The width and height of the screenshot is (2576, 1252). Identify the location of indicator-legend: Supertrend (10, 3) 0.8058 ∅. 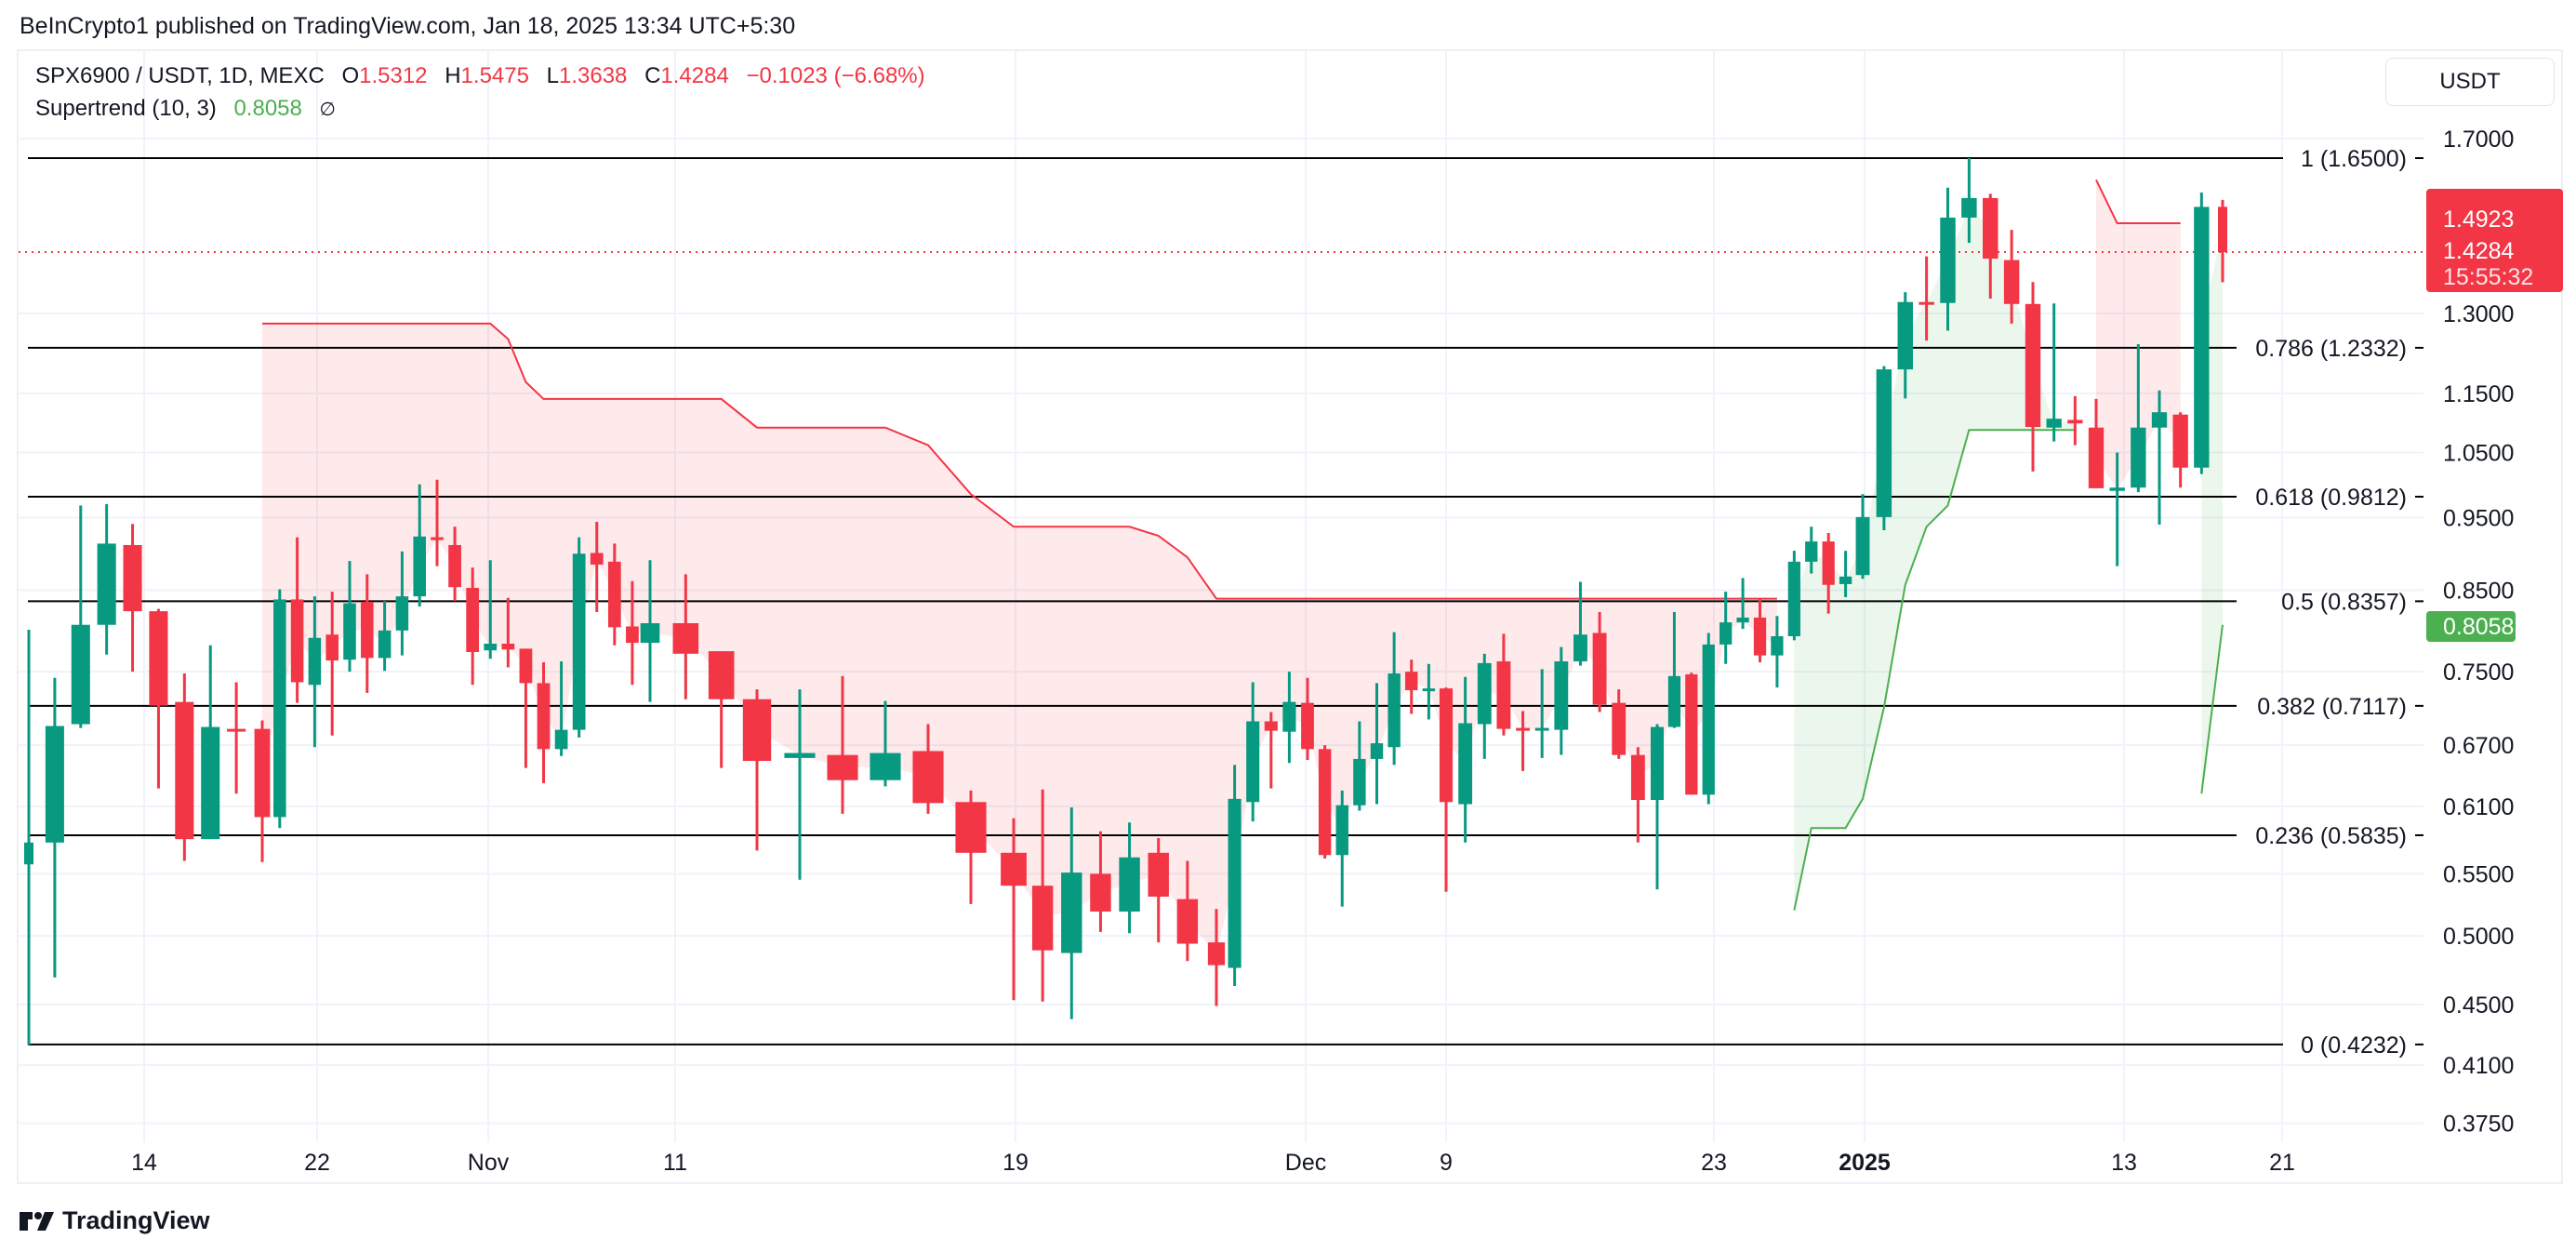
(185, 109).